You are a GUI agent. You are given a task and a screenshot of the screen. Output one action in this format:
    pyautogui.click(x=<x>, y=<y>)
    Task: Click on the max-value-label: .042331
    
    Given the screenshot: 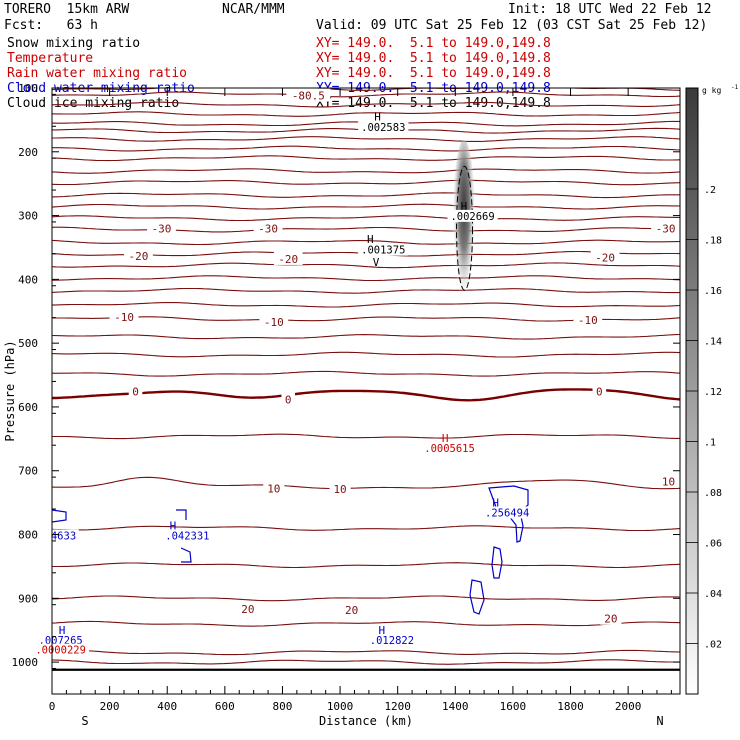 What is the action you would take?
    pyautogui.click(x=187, y=536)
    